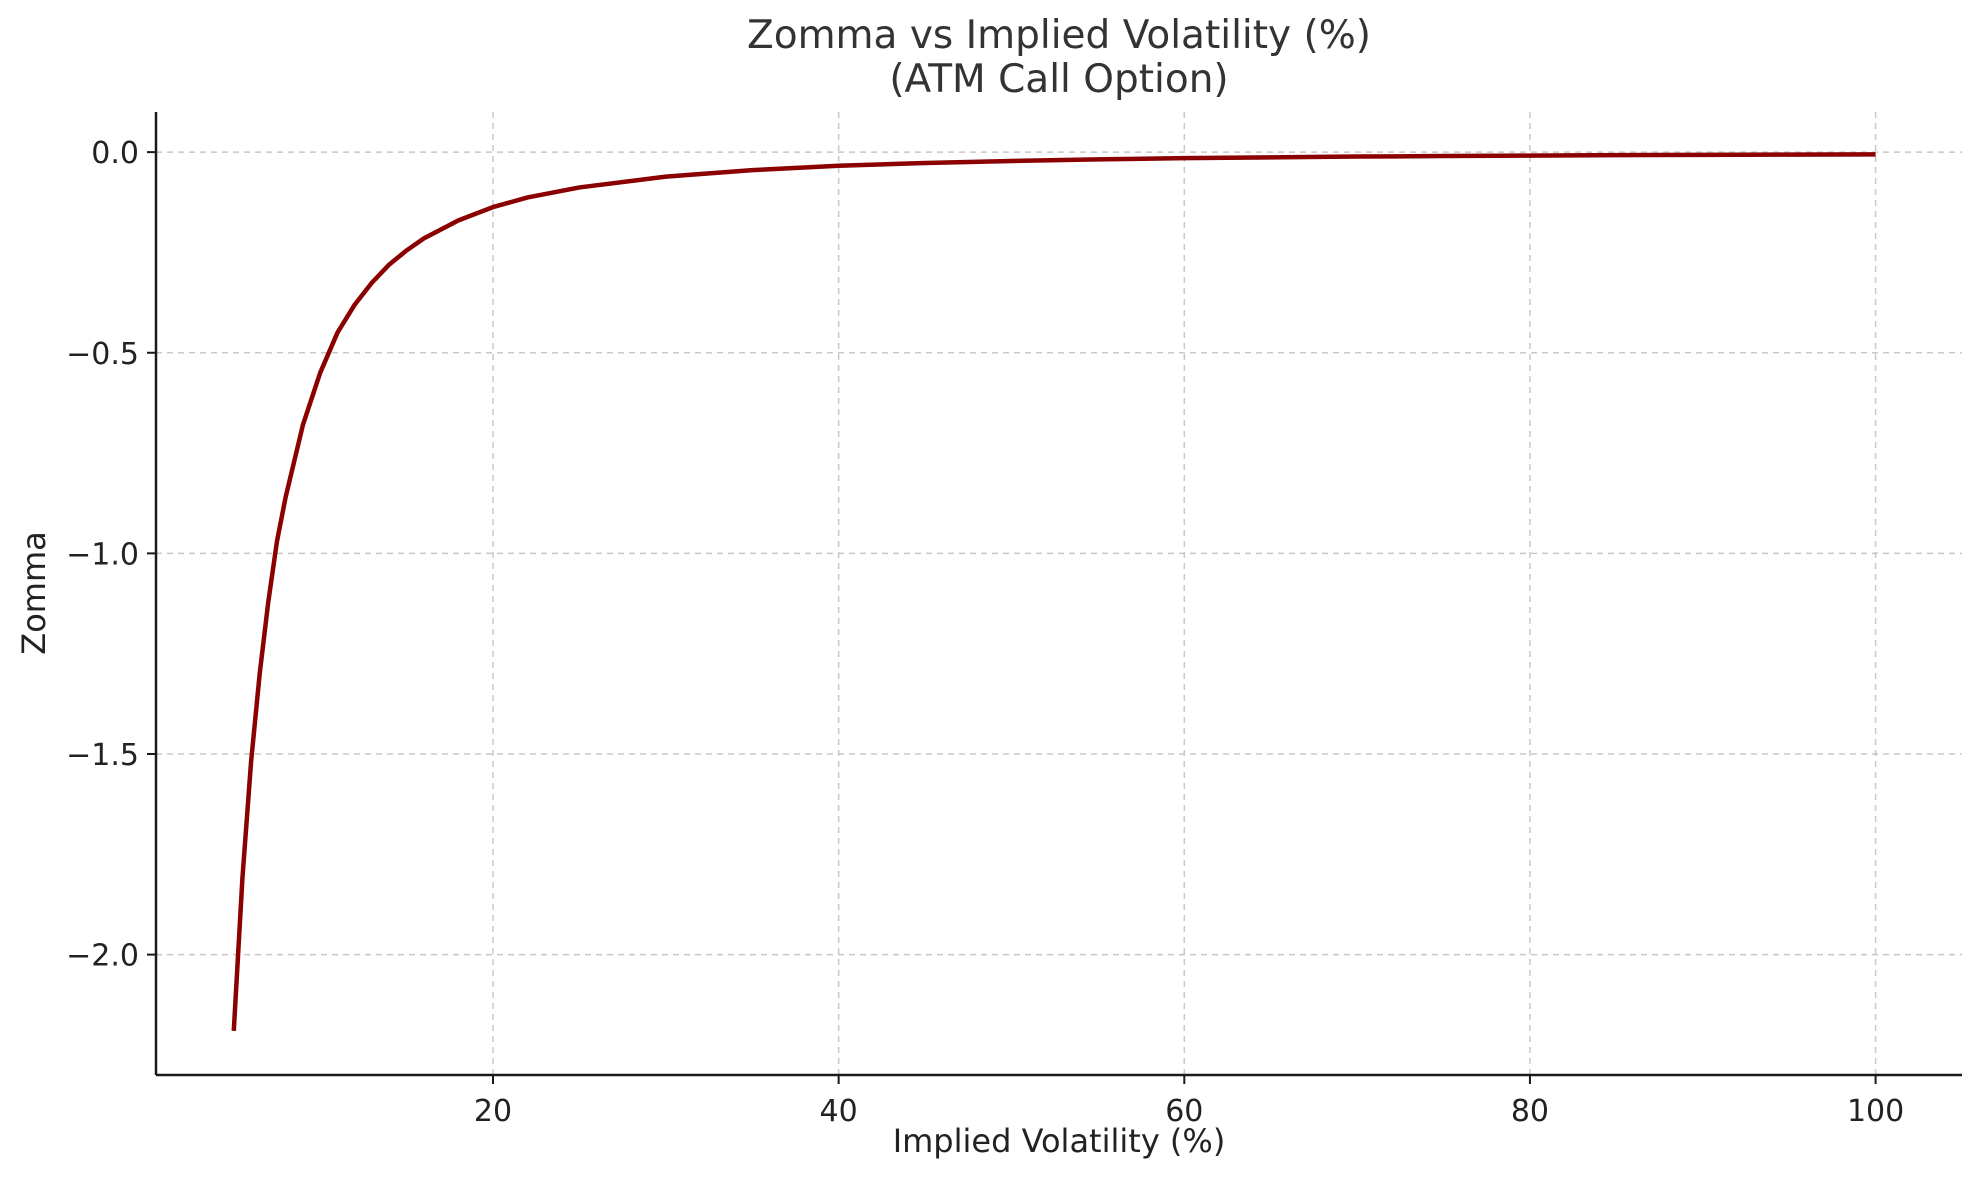 Image resolution: width=1979 pixels, height=1180 pixels. Describe the element at coordinates (1530, 1111) in the screenshot. I see `x-tick-label: 80` at that location.